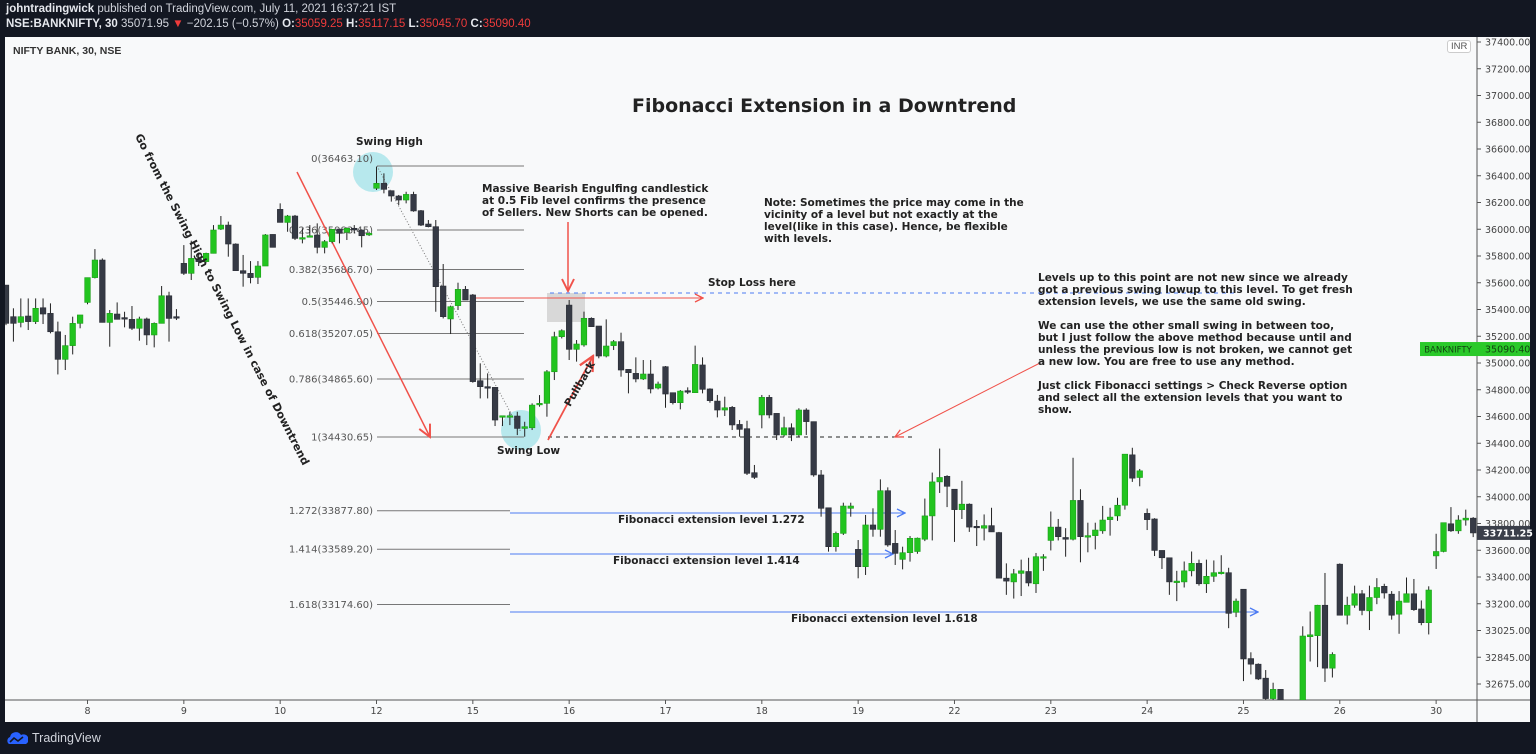  Describe the element at coordinates (50, 9) in the screenshot. I see `author-name: johntradingwick` at that location.